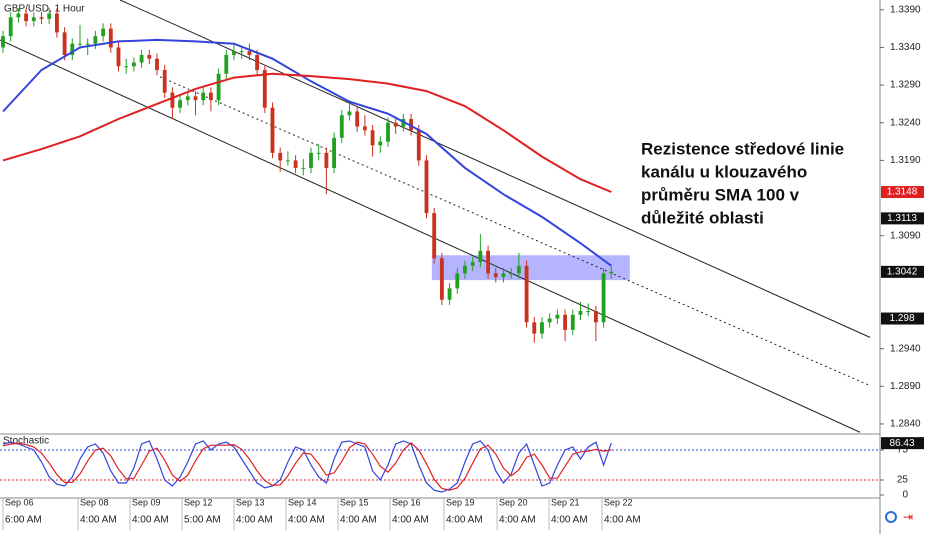 This screenshot has height=534, width=925. Describe the element at coordinates (720, 194) in the screenshot. I see `annotation: průměru SMA 100 v` at that location.